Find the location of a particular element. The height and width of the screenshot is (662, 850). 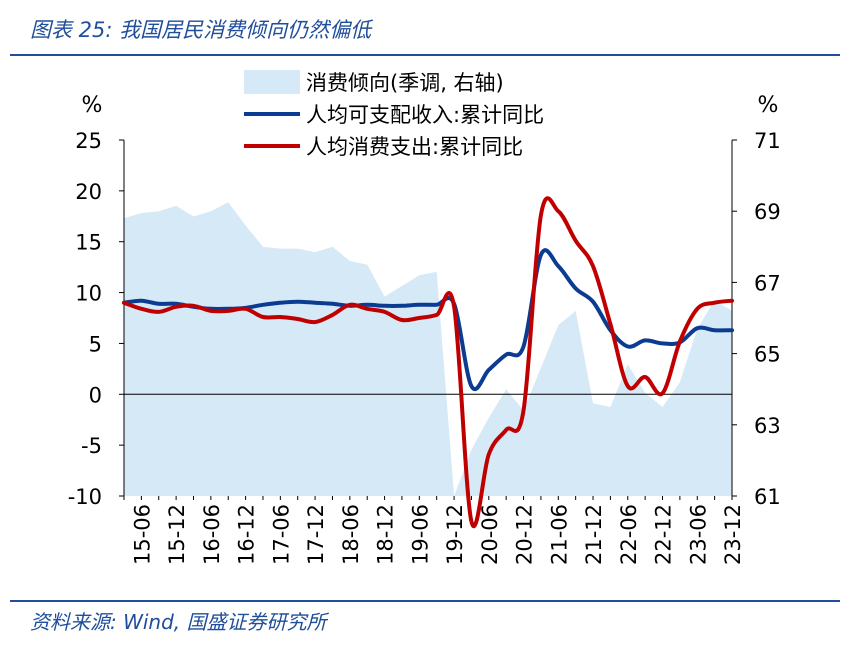

x-tick-label: 16-06 is located at coordinates (212, 534).